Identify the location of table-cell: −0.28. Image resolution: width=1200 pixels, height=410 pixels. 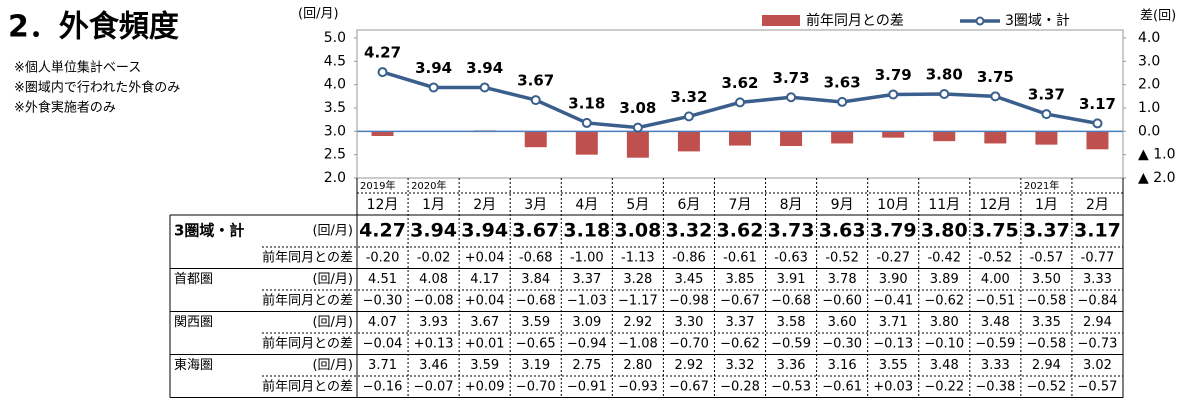
(740, 386).